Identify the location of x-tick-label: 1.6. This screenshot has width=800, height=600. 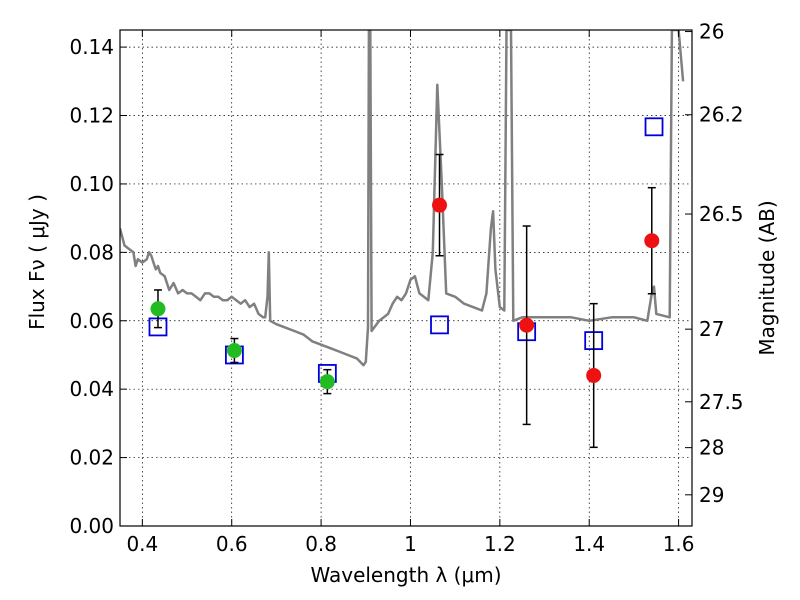
(679, 544).